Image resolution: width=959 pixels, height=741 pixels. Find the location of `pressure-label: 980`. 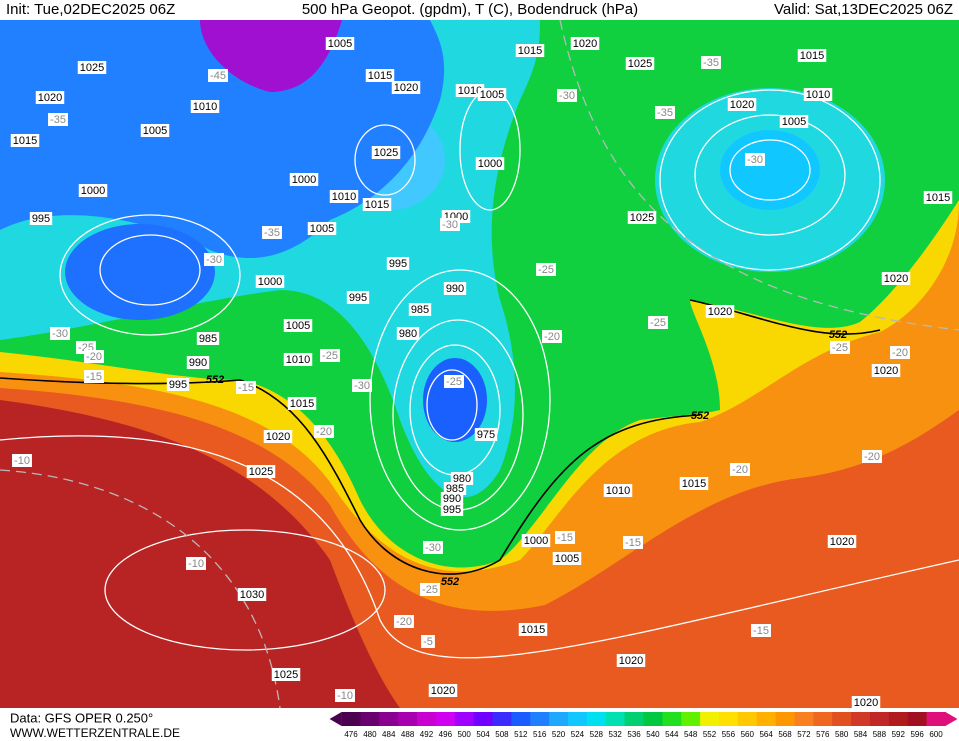

pressure-label: 980 is located at coordinates (462, 478).